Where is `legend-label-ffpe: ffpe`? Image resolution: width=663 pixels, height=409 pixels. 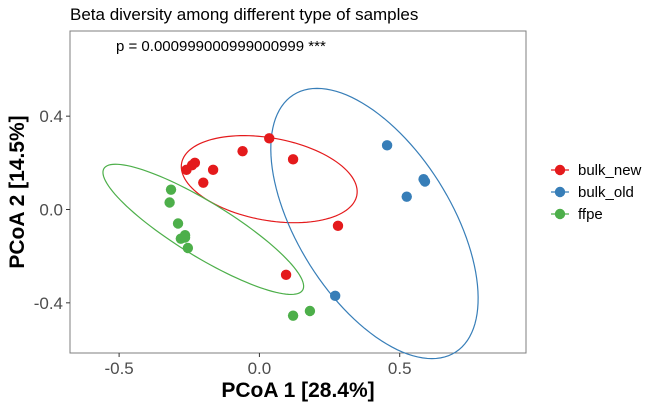
legend-label-ffpe: ffpe is located at coordinates (590, 214).